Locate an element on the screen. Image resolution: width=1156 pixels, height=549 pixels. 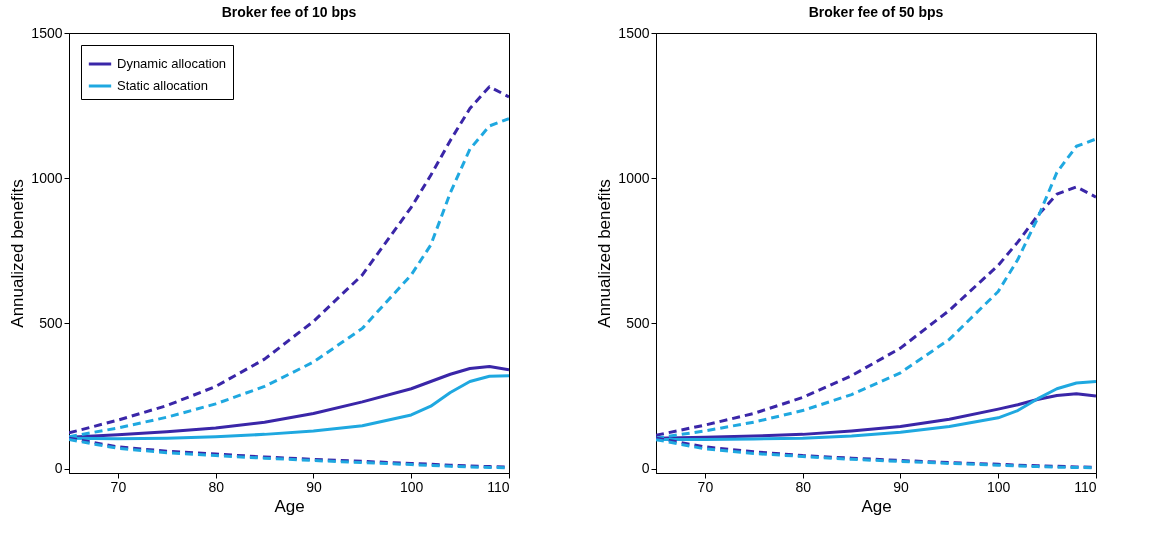
legend-label: Static allocation is located at coordinates (163, 85).